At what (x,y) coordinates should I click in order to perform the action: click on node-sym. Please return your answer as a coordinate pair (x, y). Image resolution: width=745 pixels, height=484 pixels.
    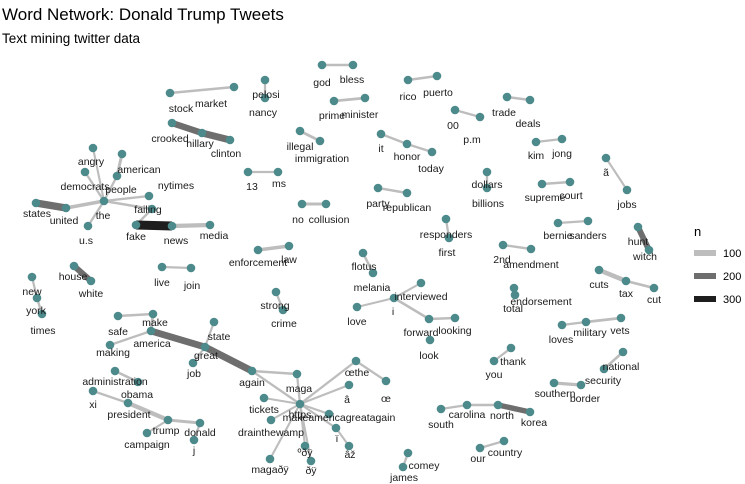
    Looking at the image, I should click on (386, 381).